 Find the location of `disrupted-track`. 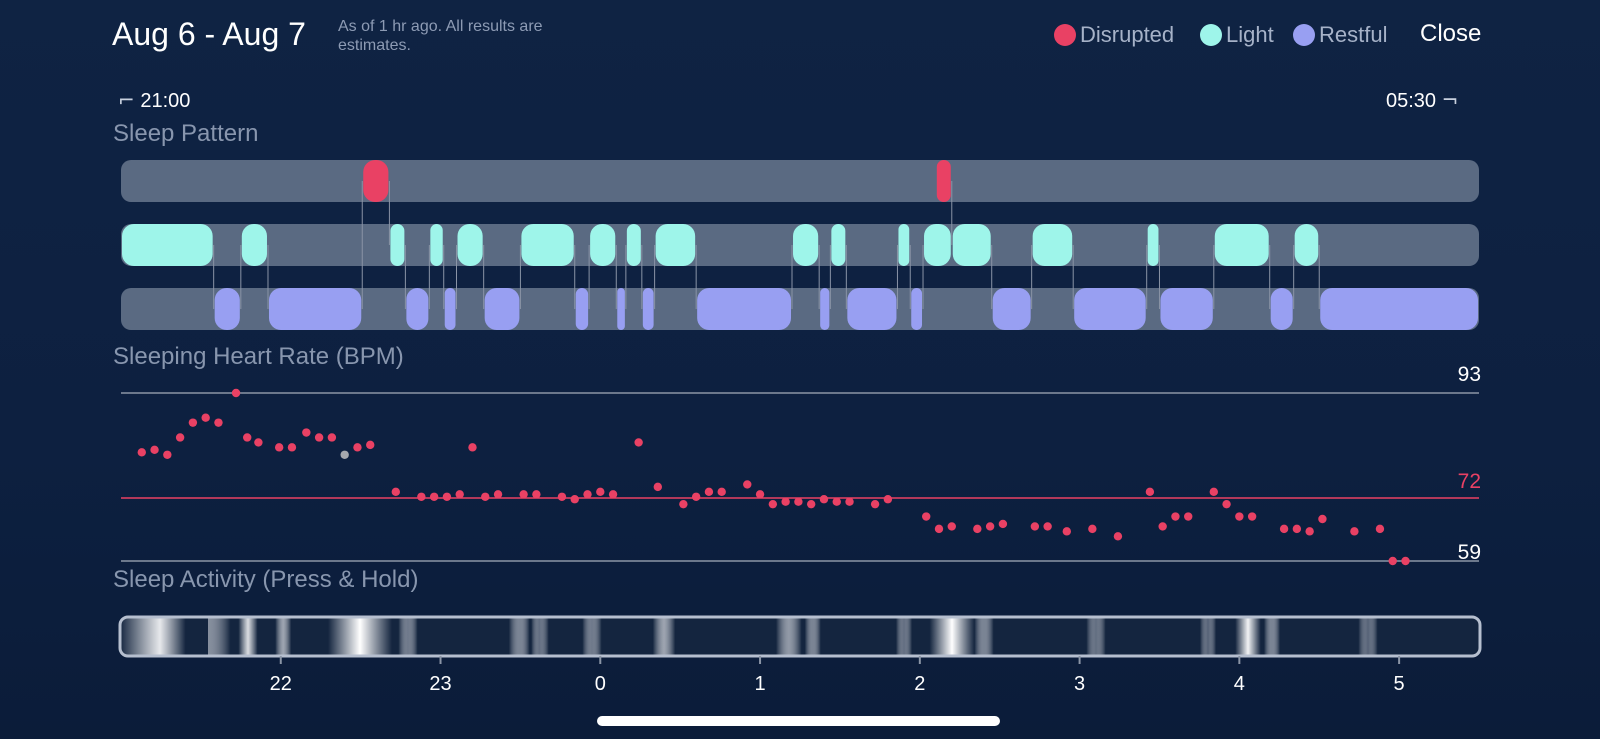

disrupted-track is located at coordinates (800, 181).